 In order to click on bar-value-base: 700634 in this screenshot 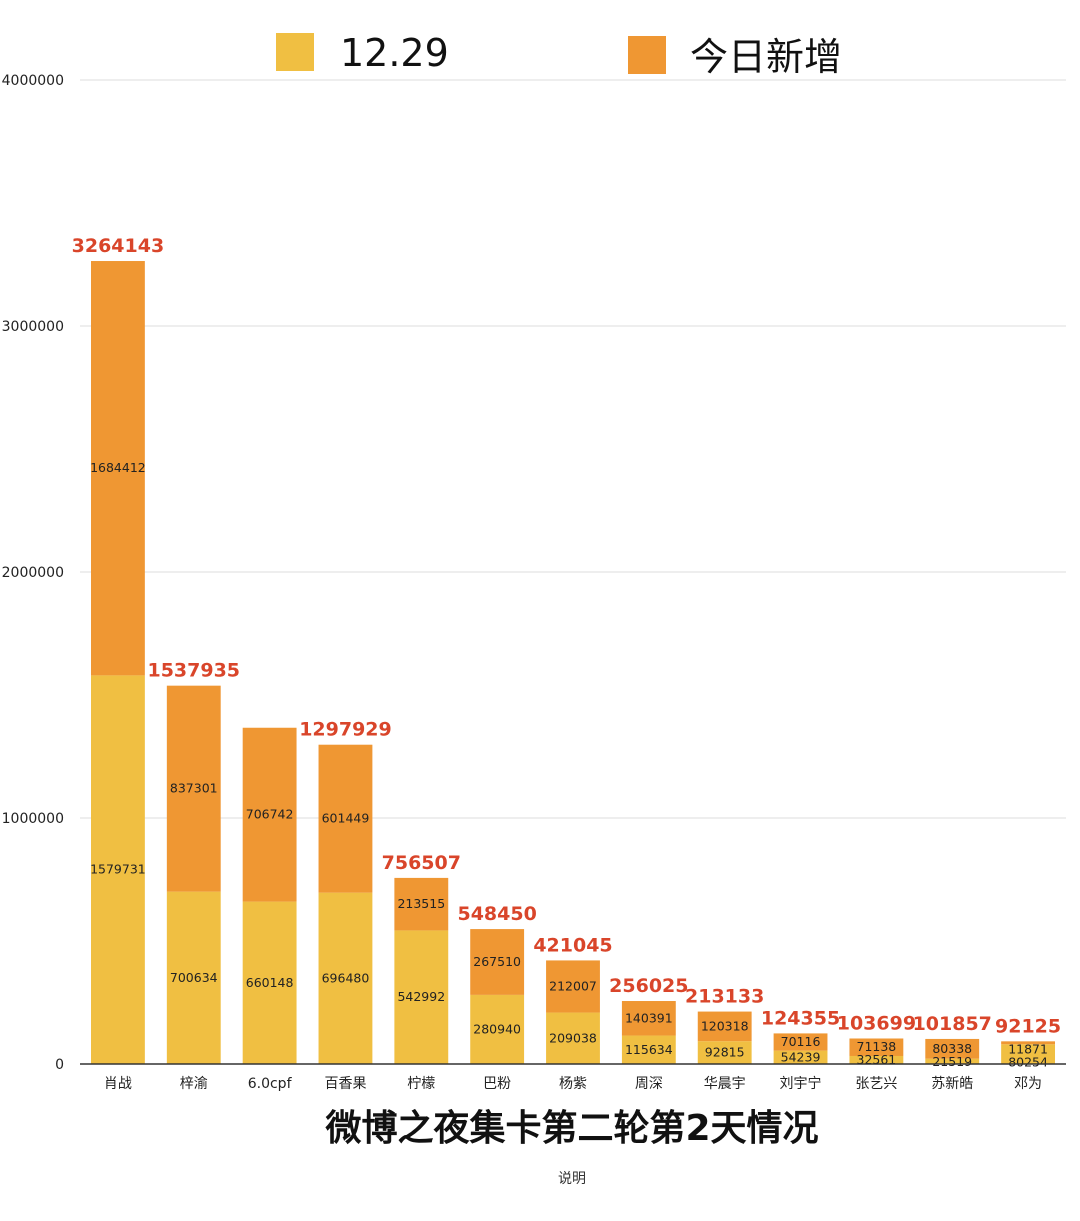, I will do `click(194, 977)`.